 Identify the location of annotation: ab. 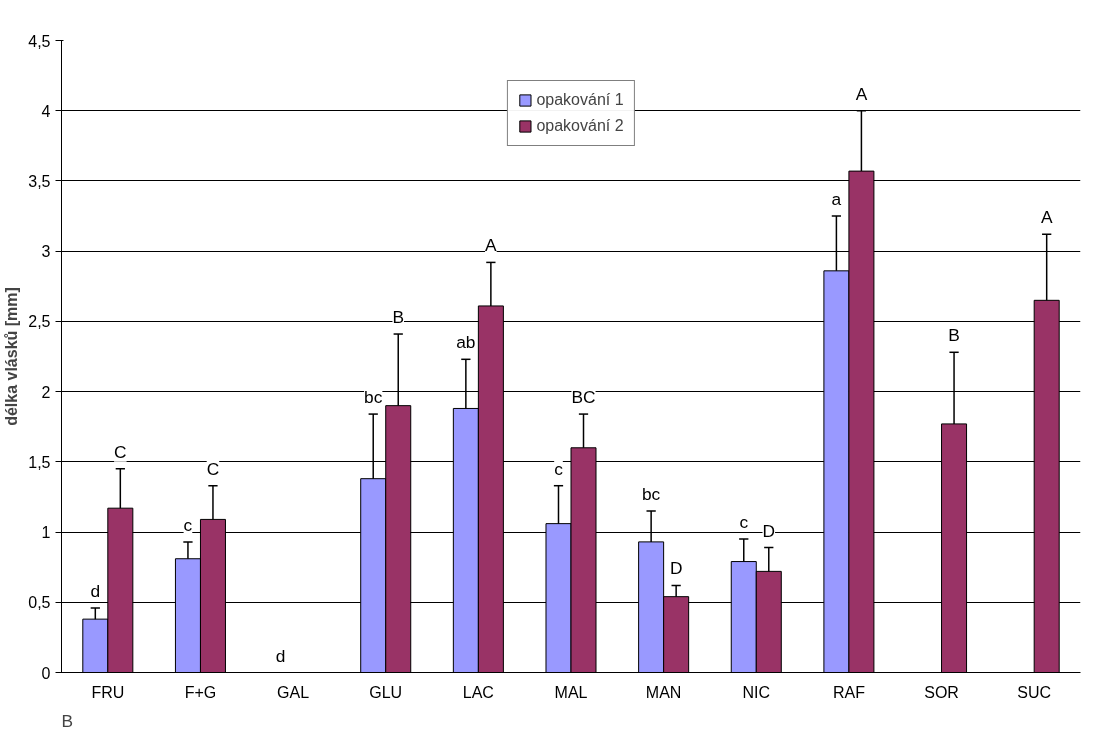
(466, 342).